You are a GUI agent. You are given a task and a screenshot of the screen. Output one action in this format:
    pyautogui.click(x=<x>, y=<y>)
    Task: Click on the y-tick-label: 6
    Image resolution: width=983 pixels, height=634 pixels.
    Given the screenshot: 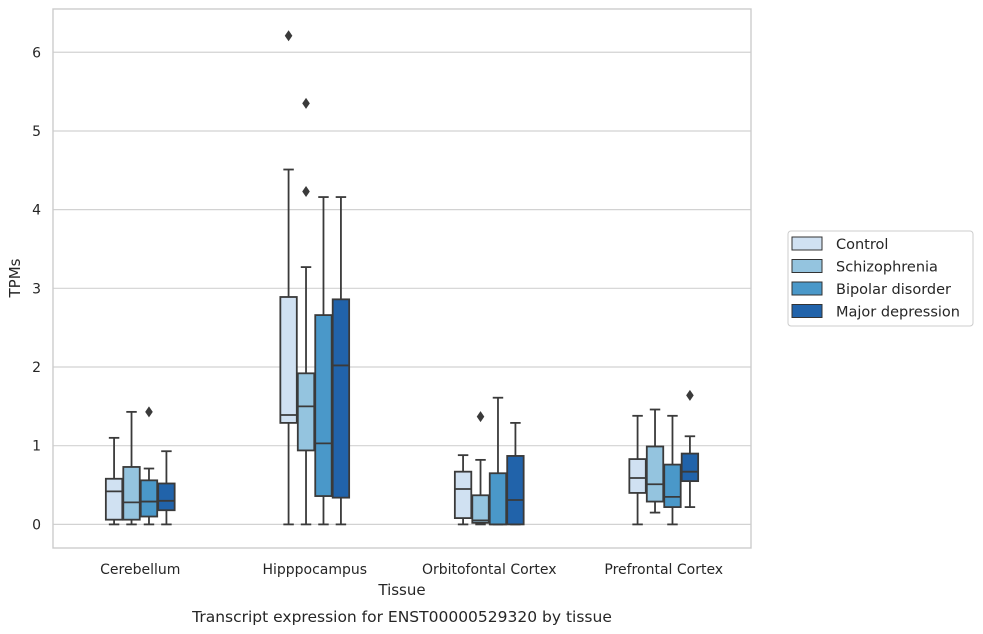 What is the action you would take?
    pyautogui.click(x=36, y=53)
    